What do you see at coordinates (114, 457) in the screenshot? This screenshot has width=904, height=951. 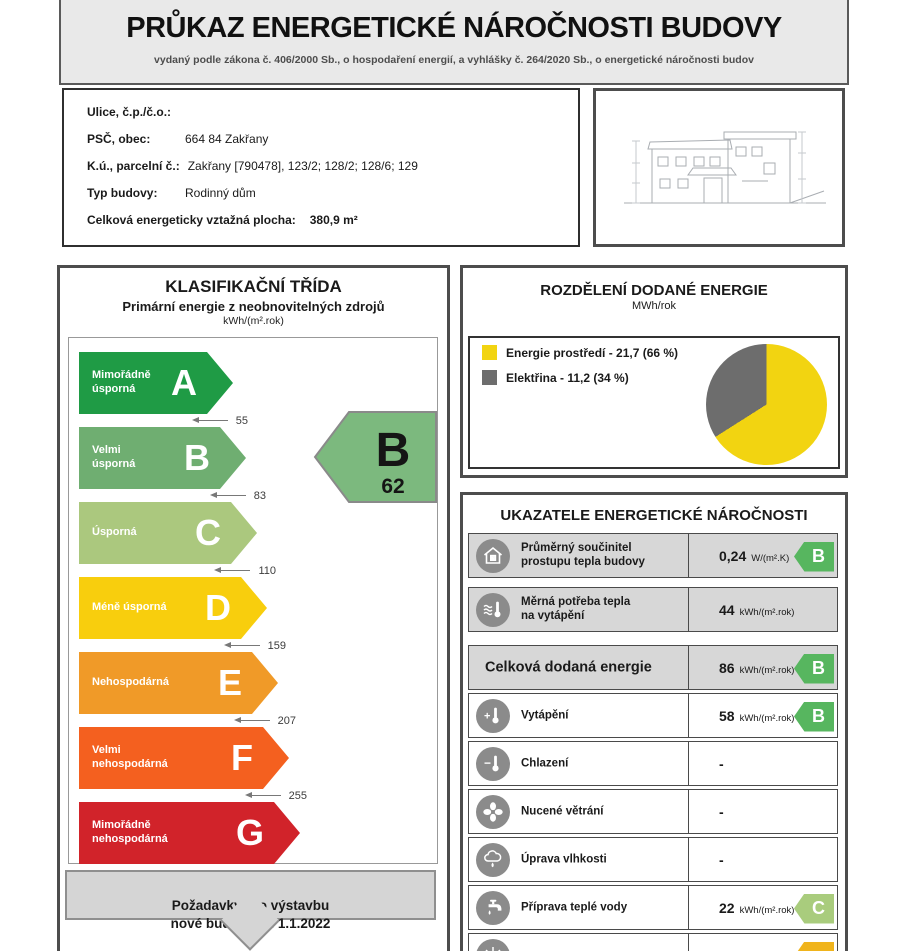 I see `band-b-label: Velmi úsporná` at bounding box center [114, 457].